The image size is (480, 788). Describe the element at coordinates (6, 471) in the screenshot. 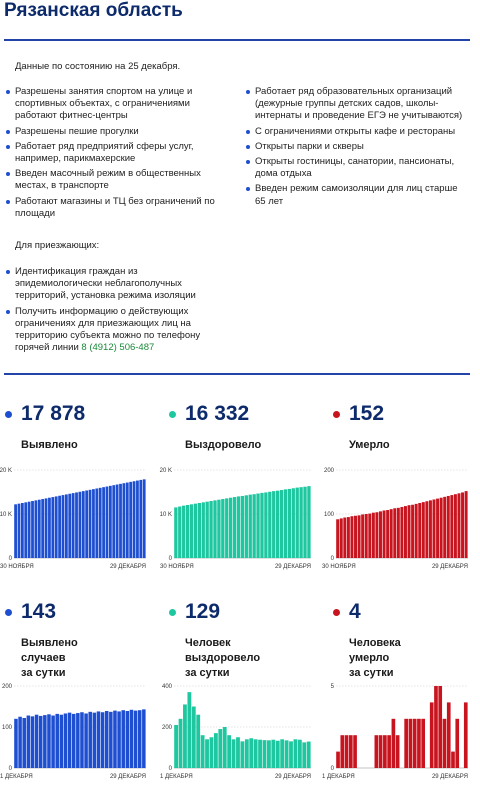

I see `y-tick-label: 20 K` at that location.